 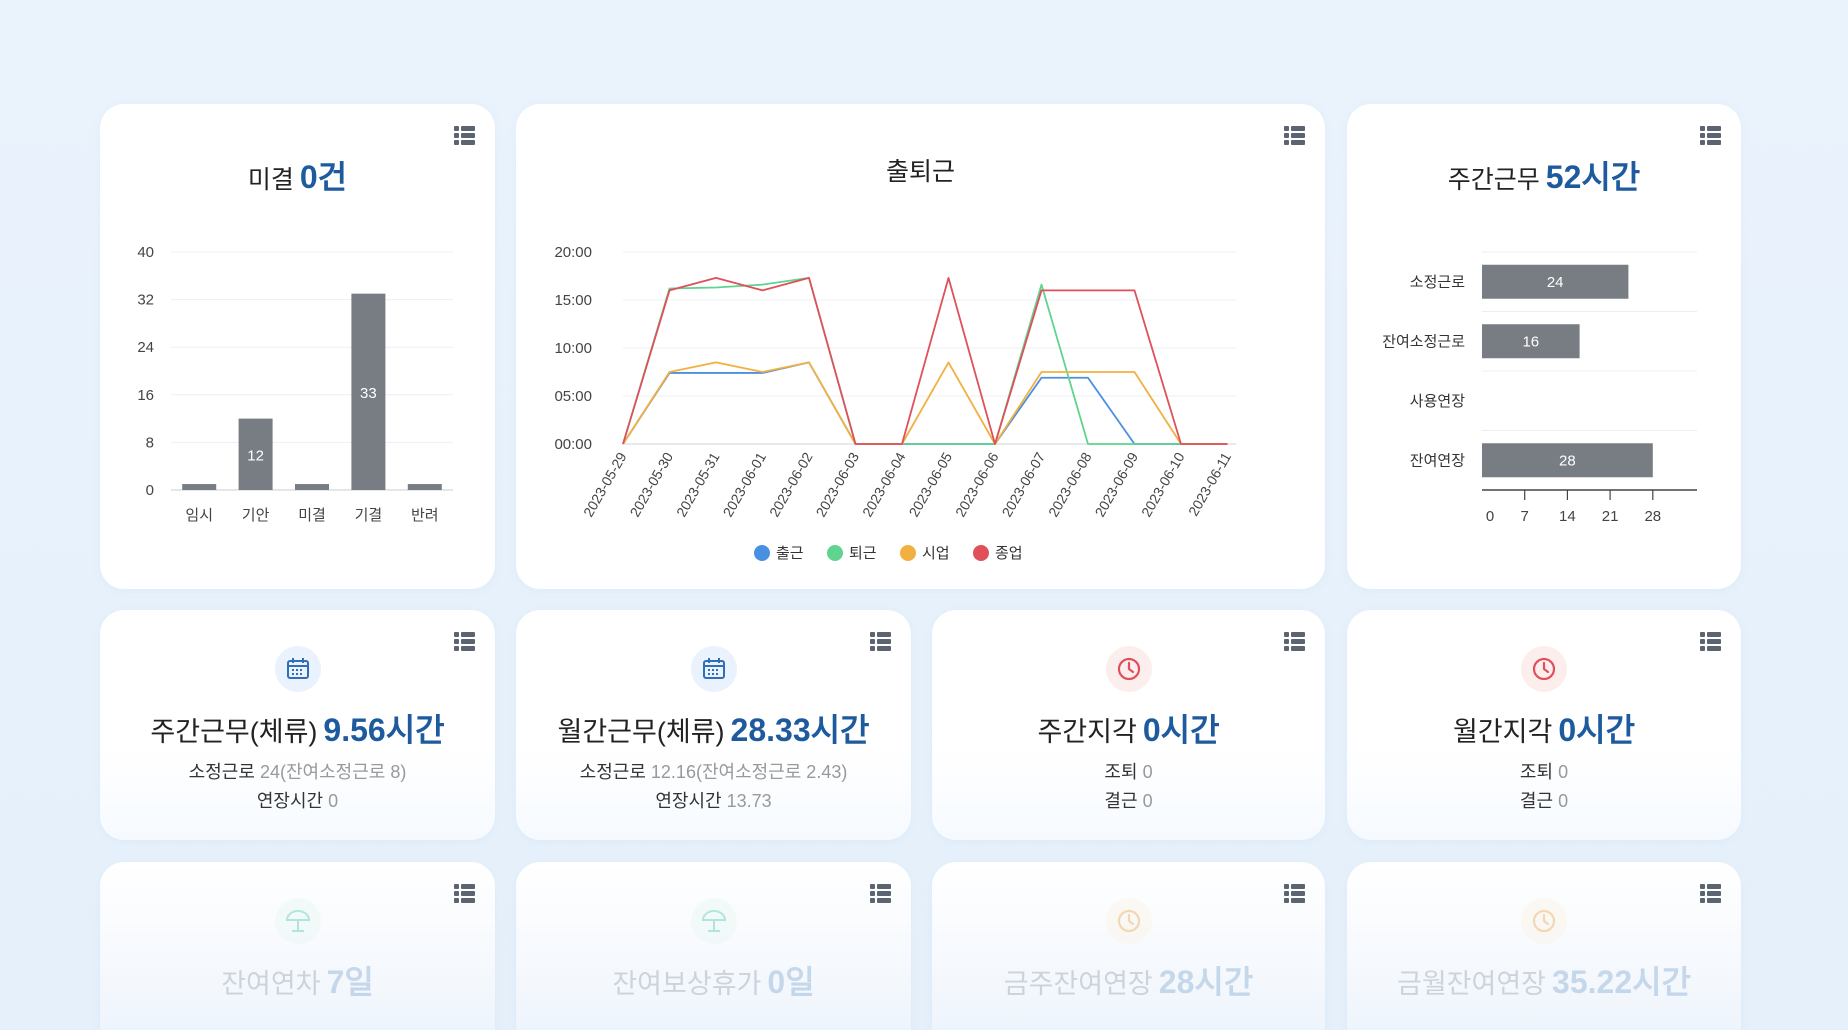 What do you see at coordinates (256, 515) in the screenshot?
I see `x-tick-label: 기안` at bounding box center [256, 515].